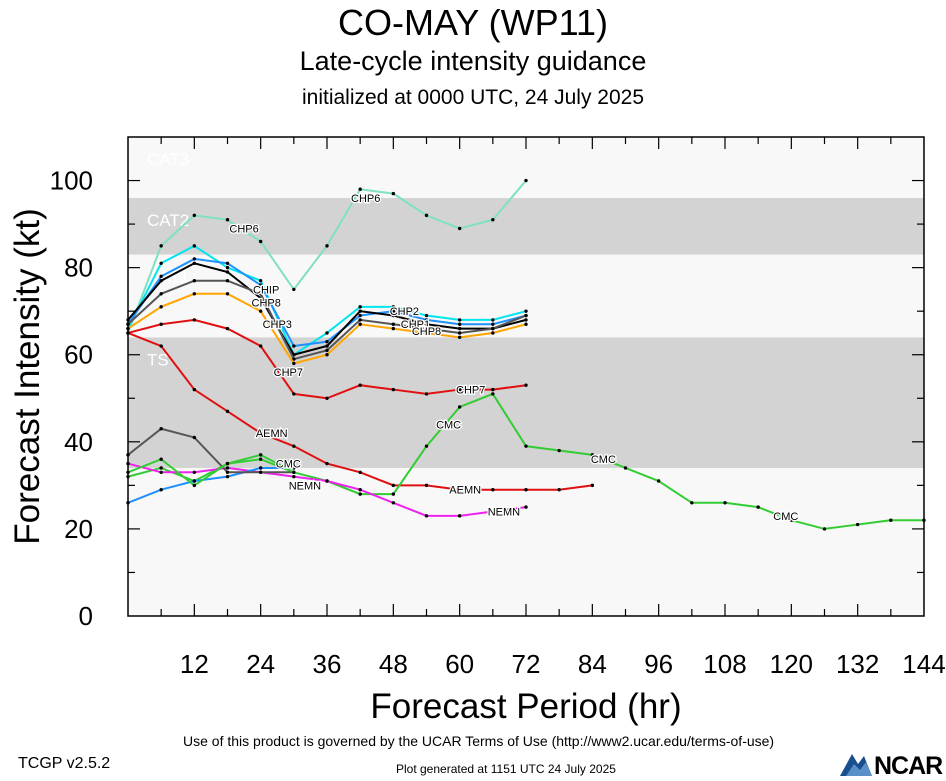 The width and height of the screenshot is (946, 781). I want to click on y-tick-label: 60, so click(78, 355).